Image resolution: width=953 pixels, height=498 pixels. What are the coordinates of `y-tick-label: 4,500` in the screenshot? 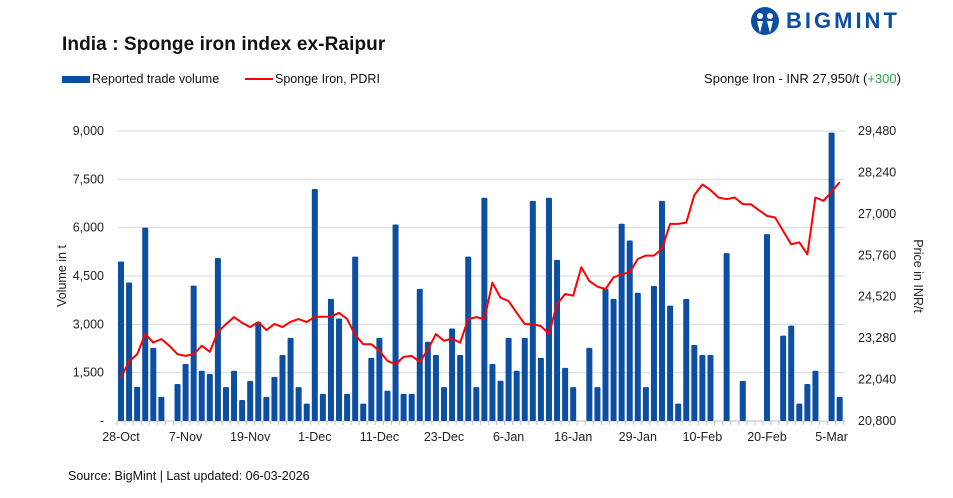 It's located at (88, 276).